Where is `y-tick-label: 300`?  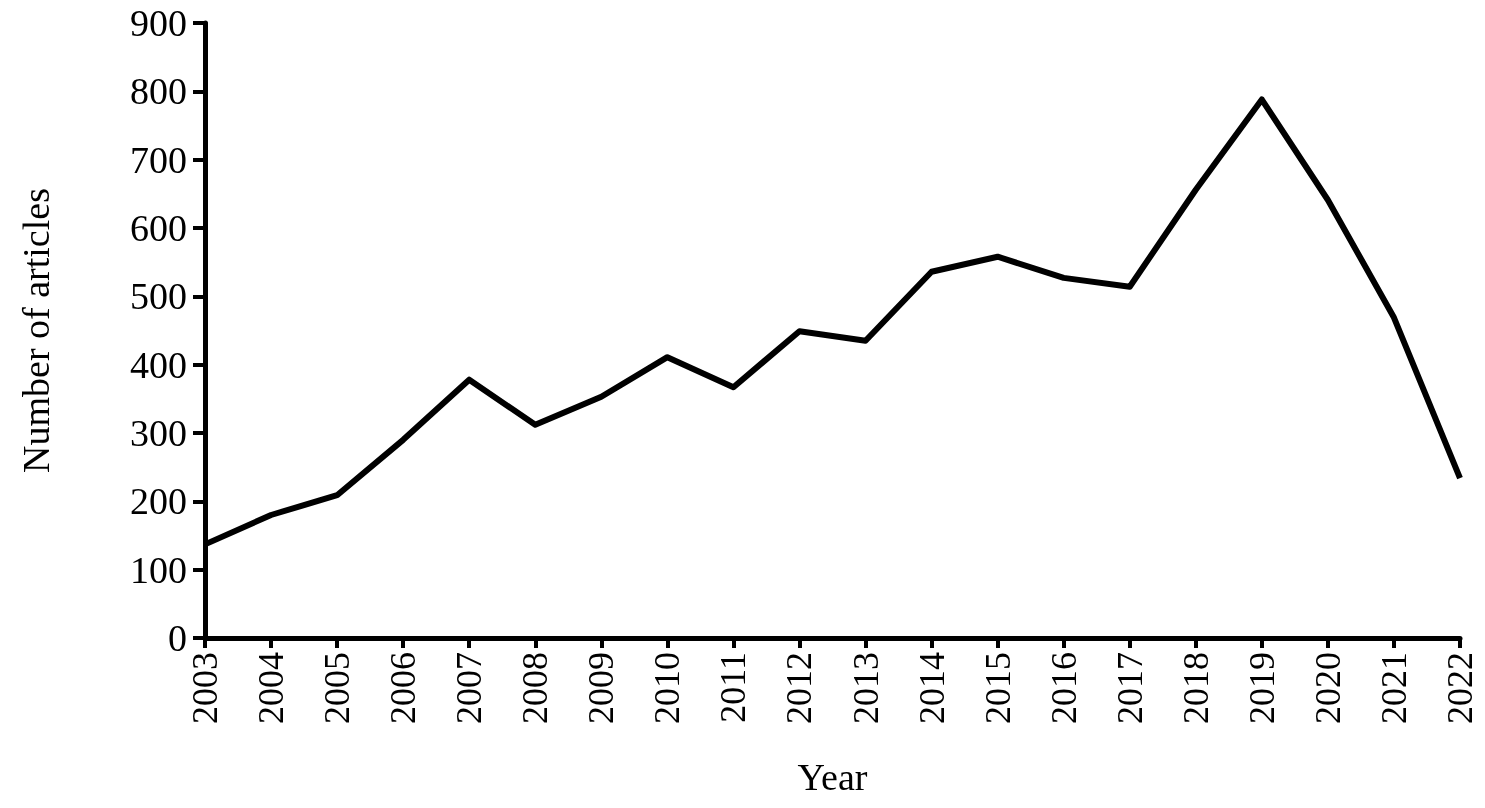
y-tick-label: 300 is located at coordinates (158, 433).